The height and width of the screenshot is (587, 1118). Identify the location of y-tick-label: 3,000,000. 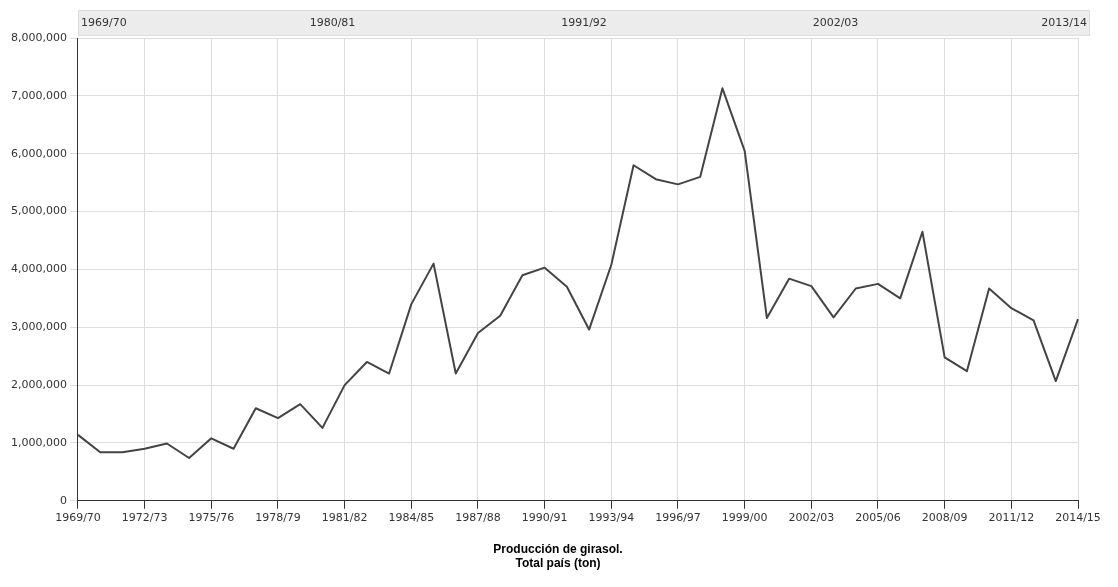
(39, 327).